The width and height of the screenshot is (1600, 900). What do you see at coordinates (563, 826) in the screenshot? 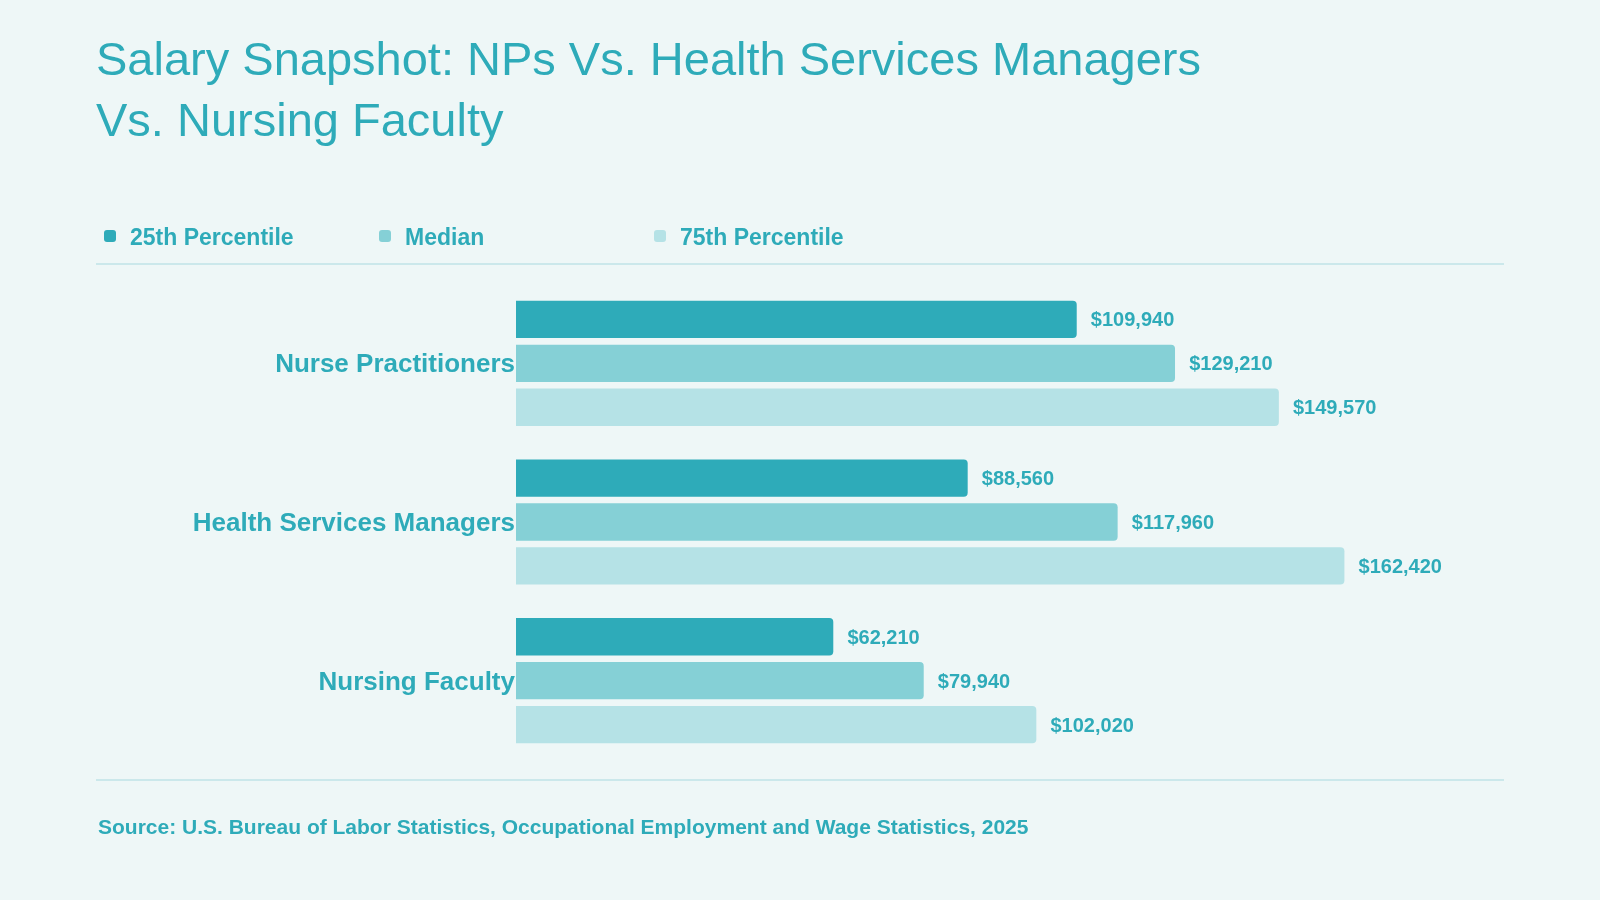
I see `source-note: Source: U.S. Bureau of Labor Statistics, Occupational Employment and Wage Statistics, 2025` at bounding box center [563, 826].